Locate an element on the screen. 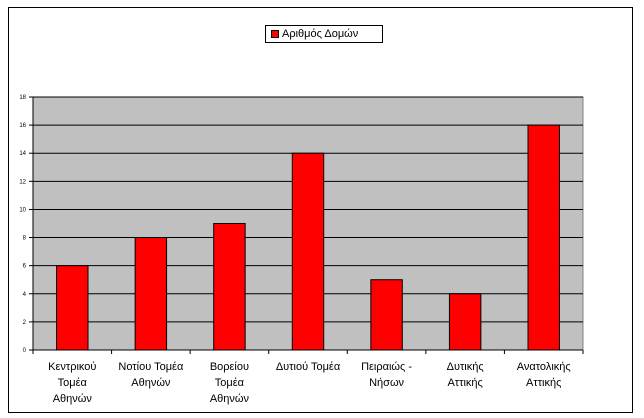  x-category-label: Πειραιώς - is located at coordinates (386, 367).